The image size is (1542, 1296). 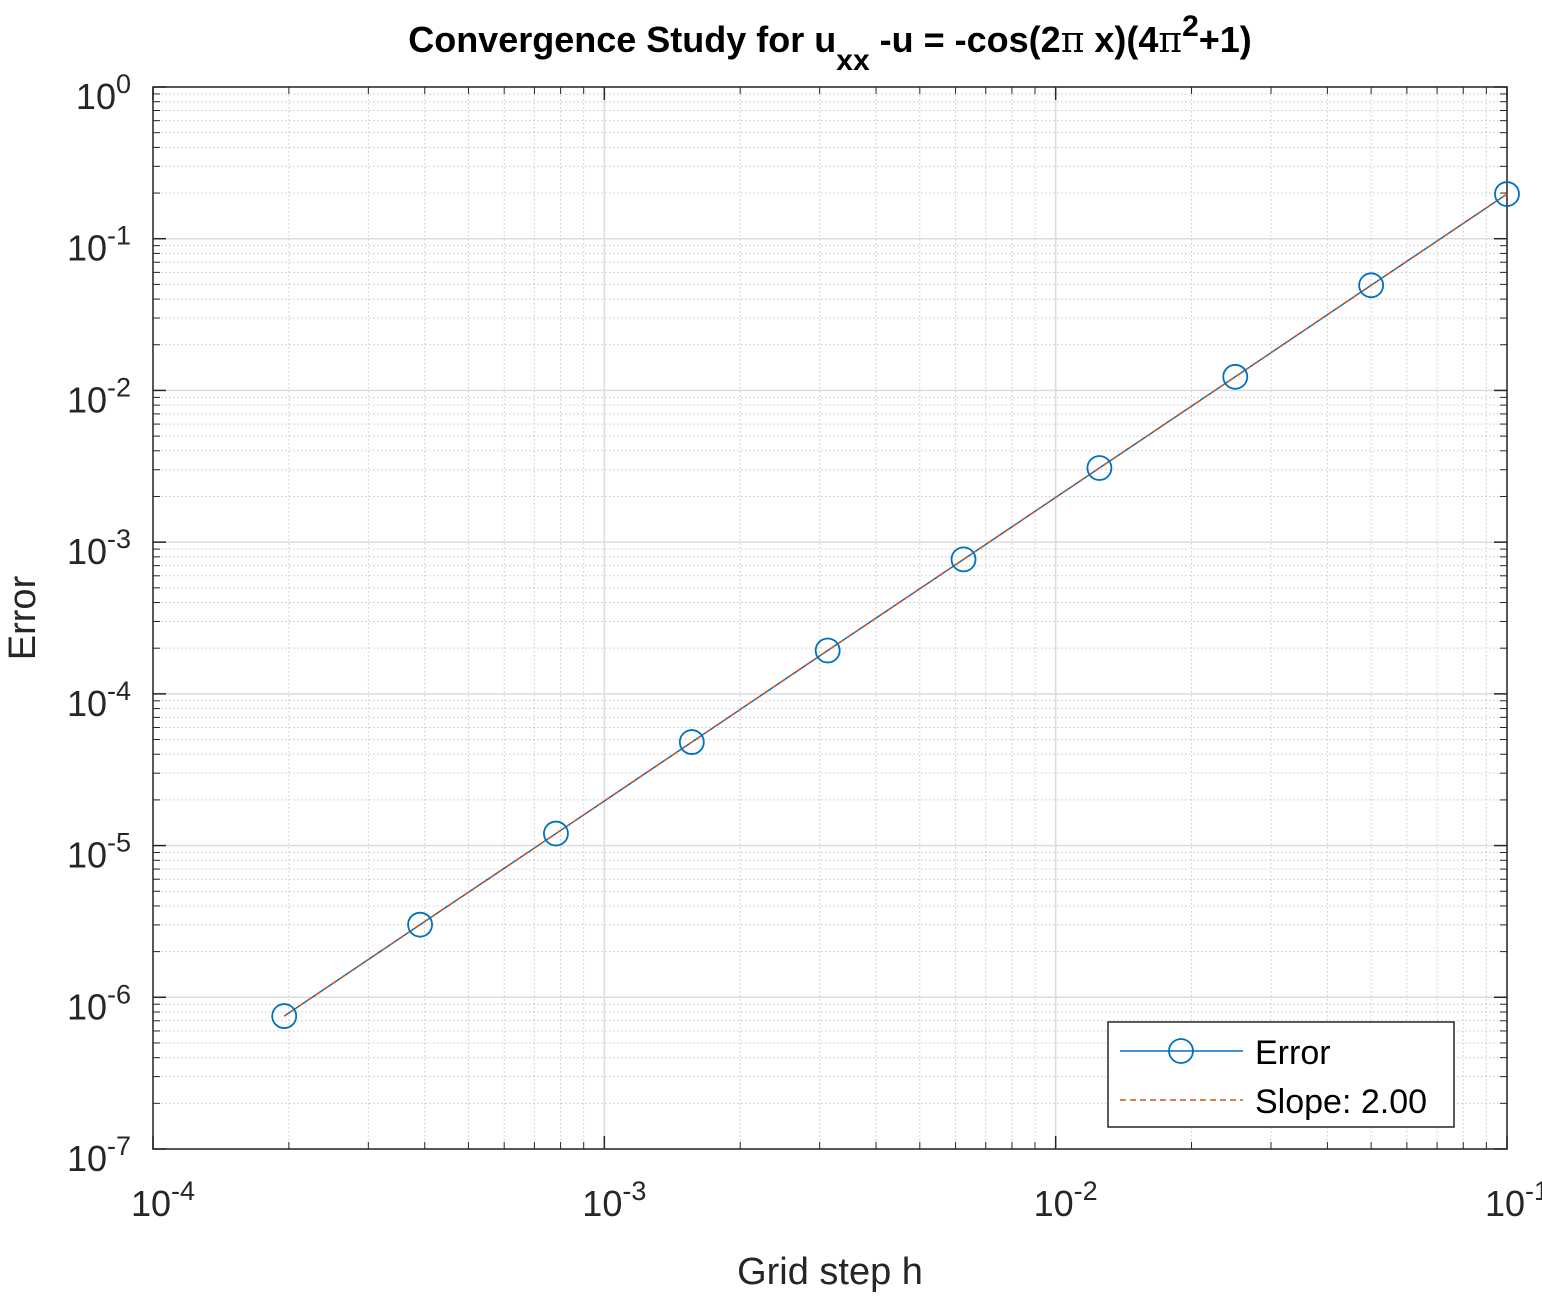 I want to click on x-tick-labels: 10⁻⁴ 10⁻³ 10⁻² 10⁻¹, so click(x=836, y=1200).